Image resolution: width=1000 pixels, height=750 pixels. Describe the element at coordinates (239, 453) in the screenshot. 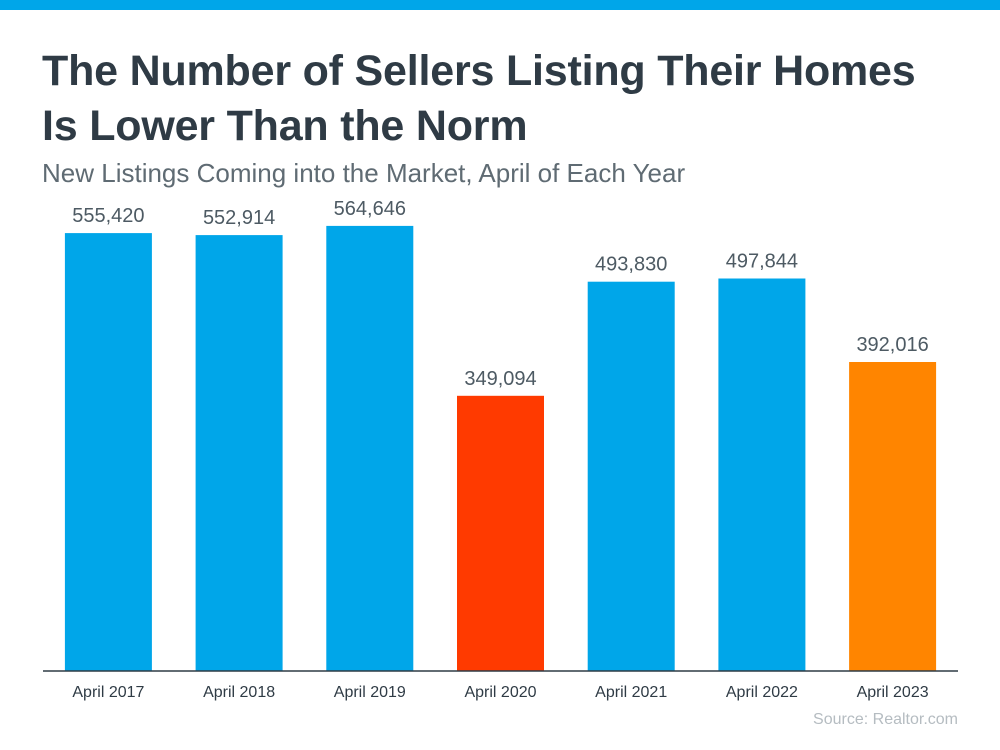

I see `bar-april-2018` at that location.